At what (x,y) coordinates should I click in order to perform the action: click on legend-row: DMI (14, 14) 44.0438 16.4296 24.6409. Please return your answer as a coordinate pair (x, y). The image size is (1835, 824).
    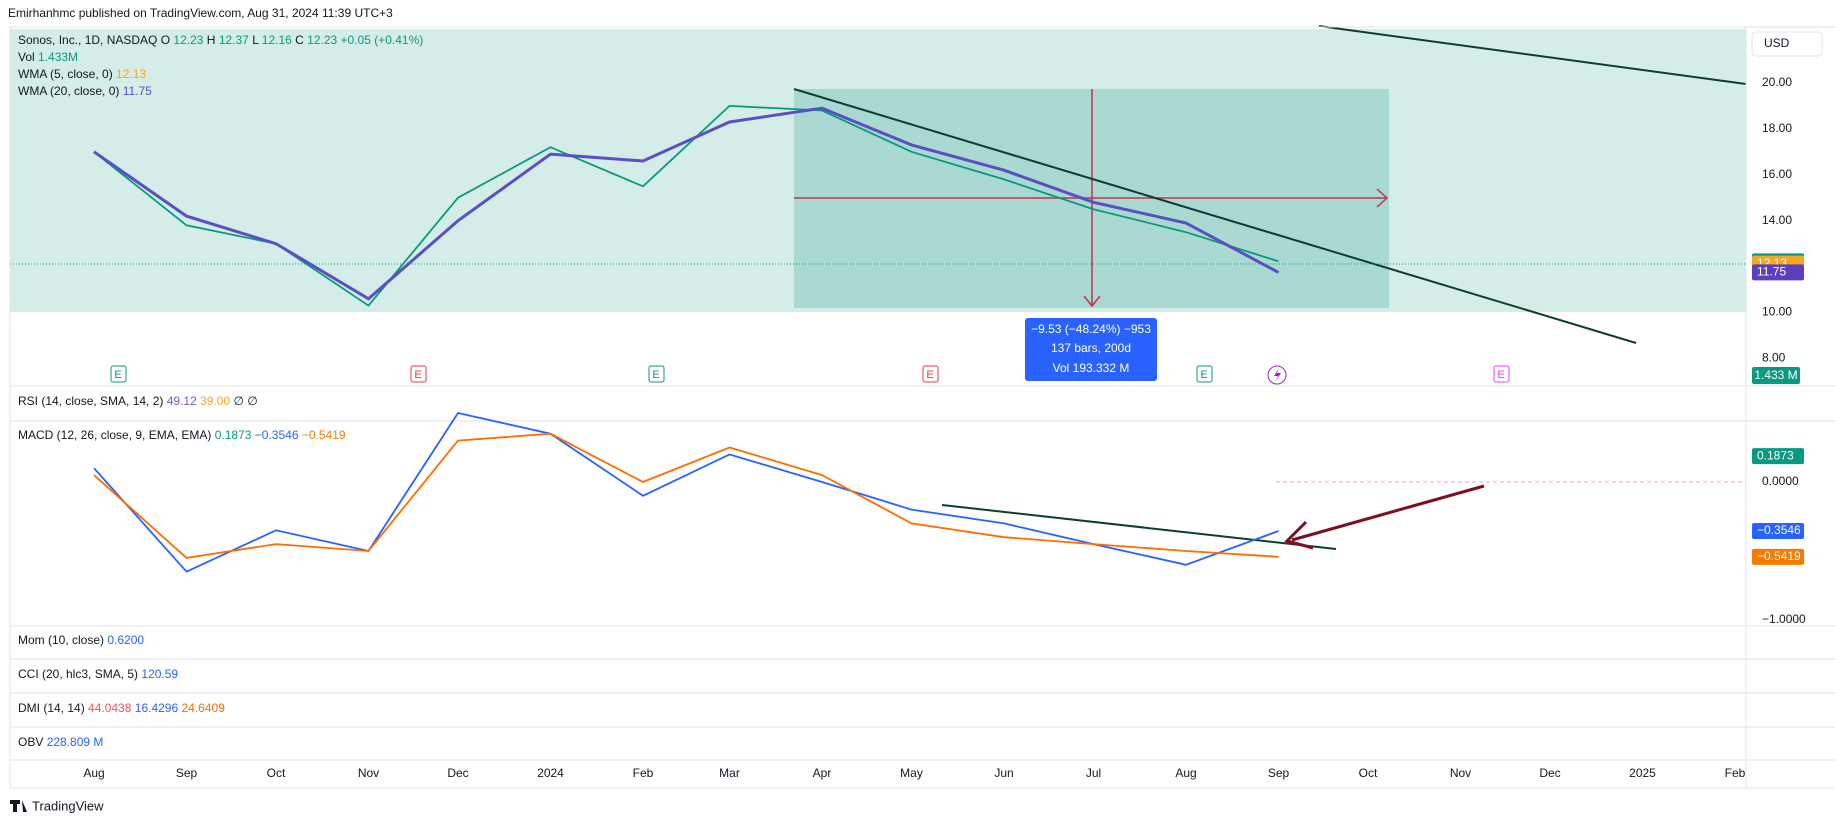
    Looking at the image, I should click on (121, 708).